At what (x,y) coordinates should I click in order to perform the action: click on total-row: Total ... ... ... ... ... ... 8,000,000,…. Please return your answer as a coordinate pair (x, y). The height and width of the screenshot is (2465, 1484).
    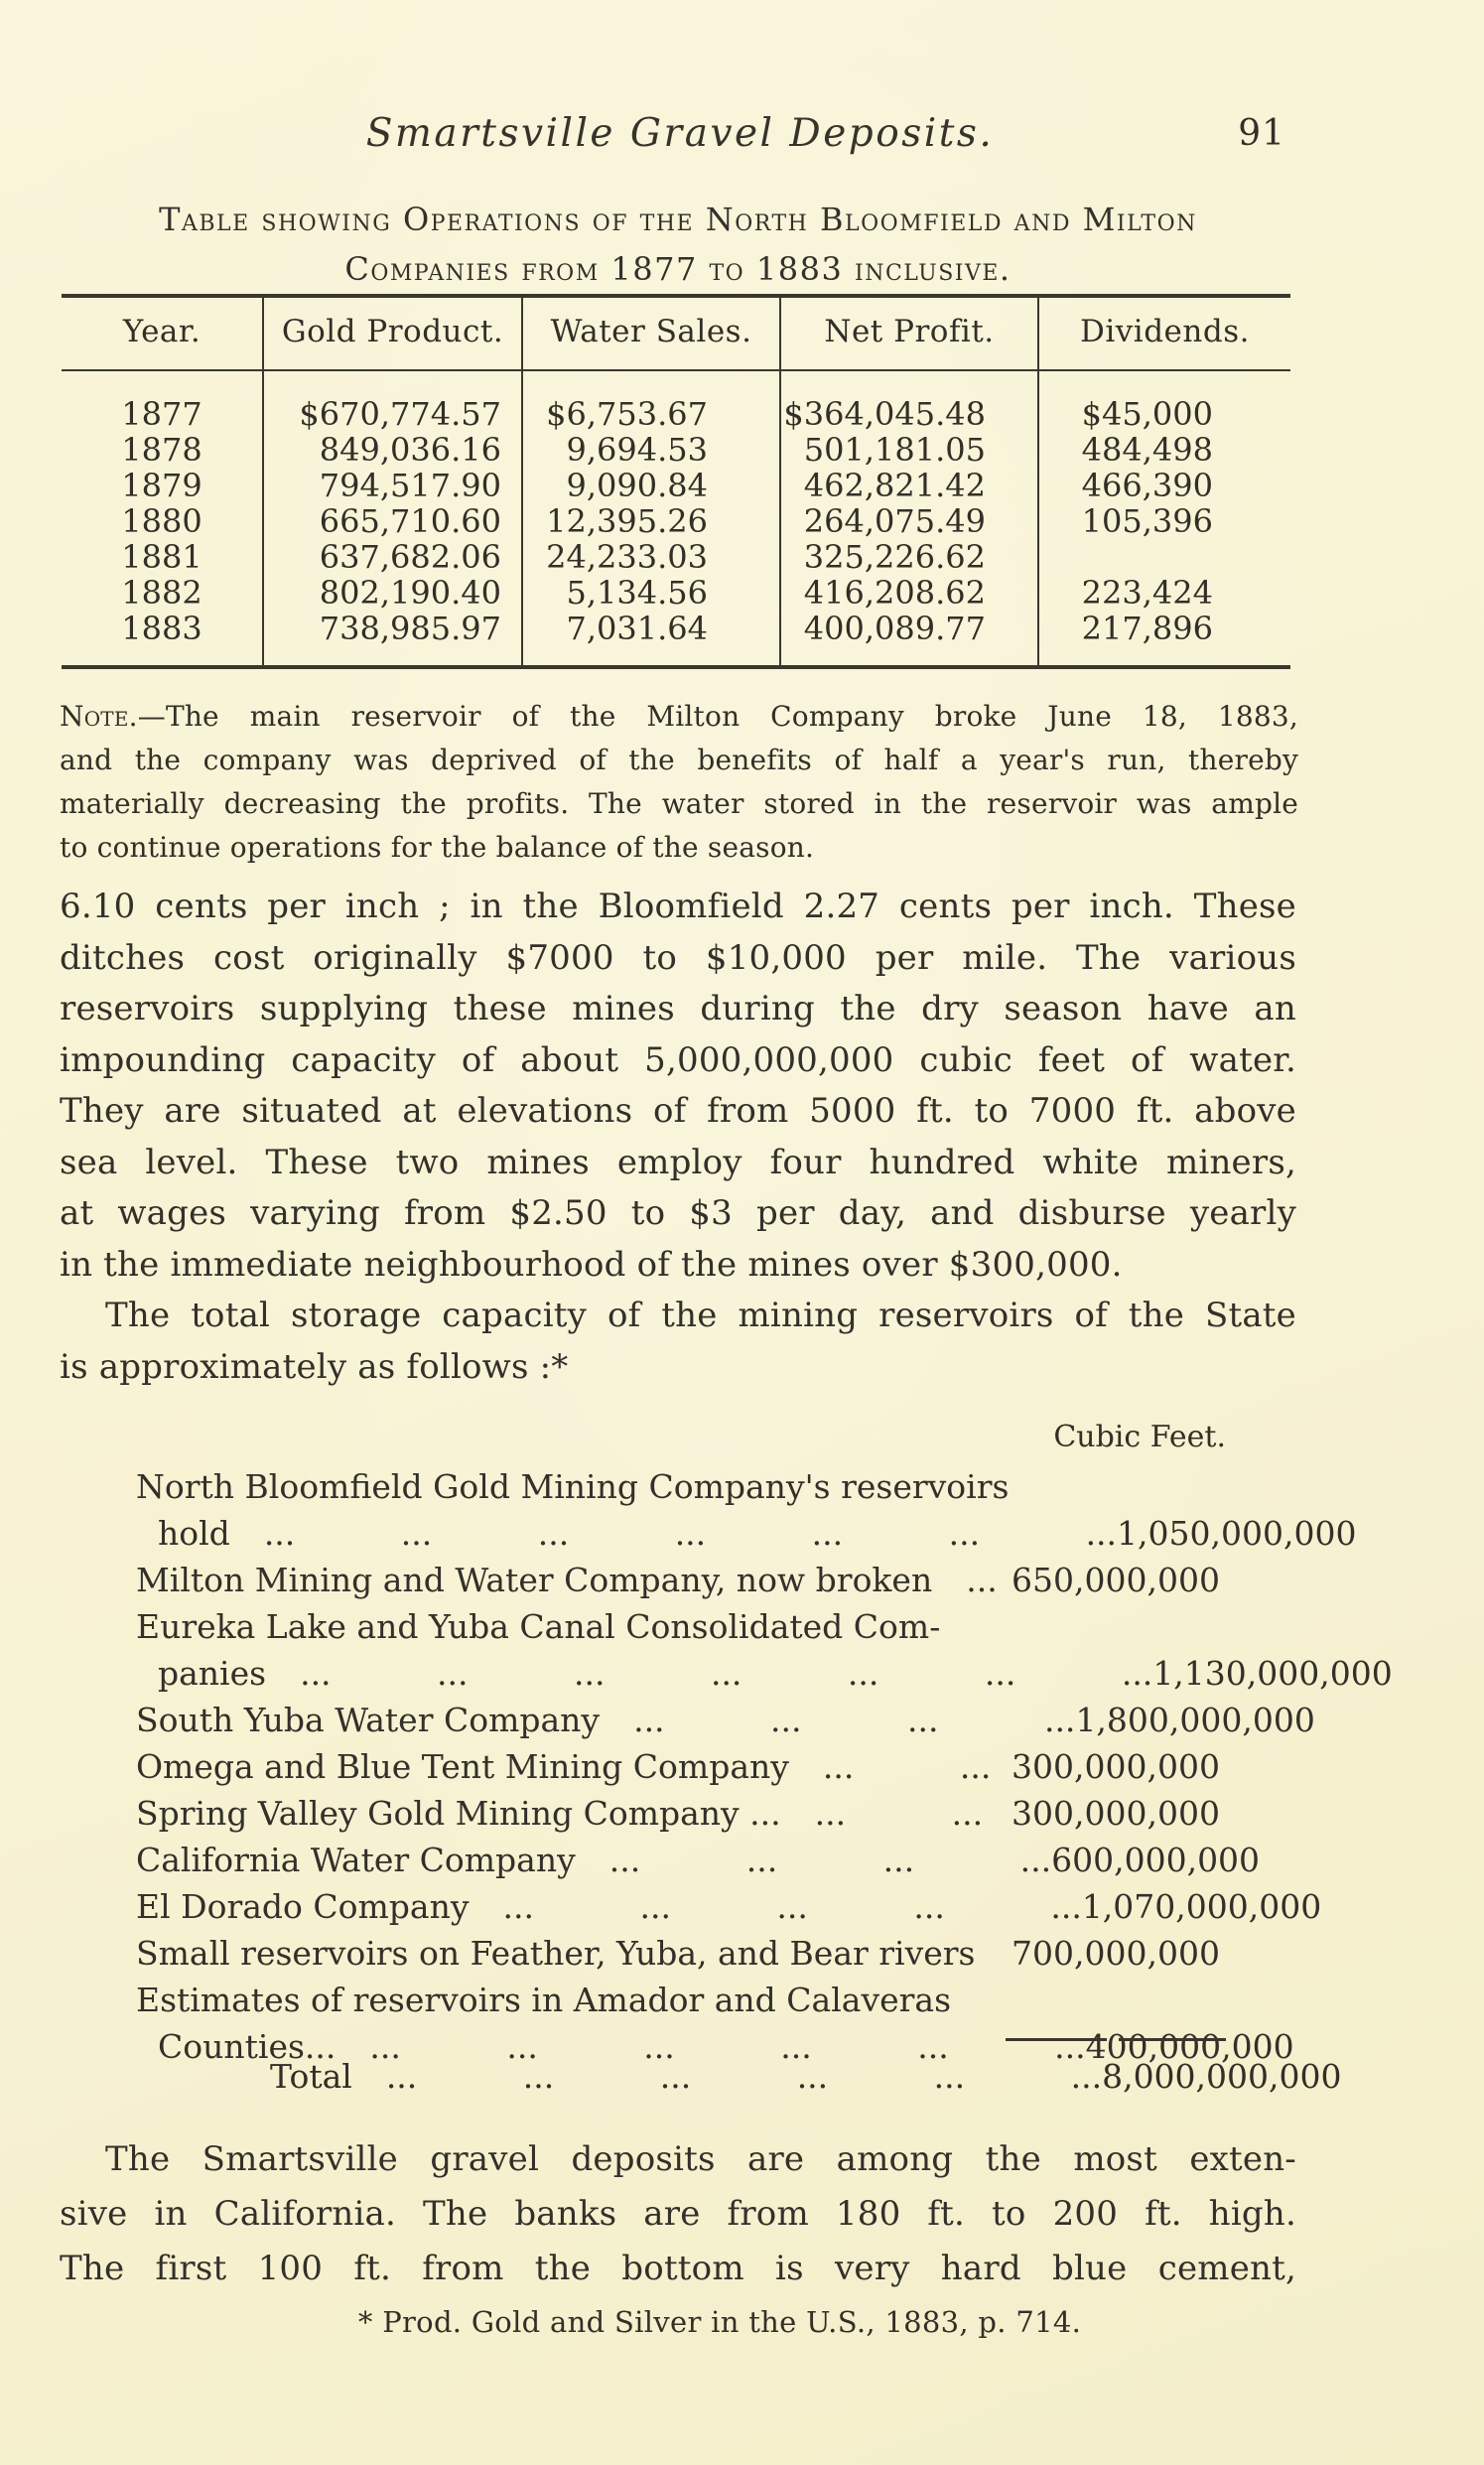
    Looking at the image, I should click on (701, 2080).